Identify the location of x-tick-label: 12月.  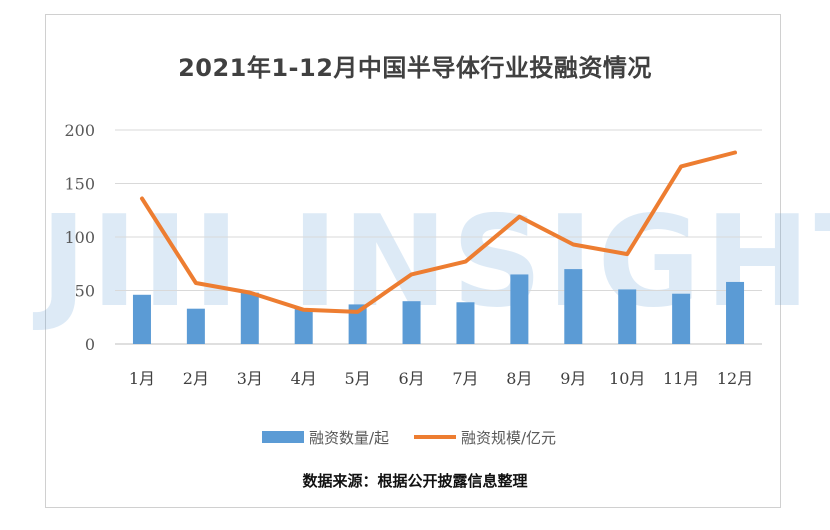
(735, 378).